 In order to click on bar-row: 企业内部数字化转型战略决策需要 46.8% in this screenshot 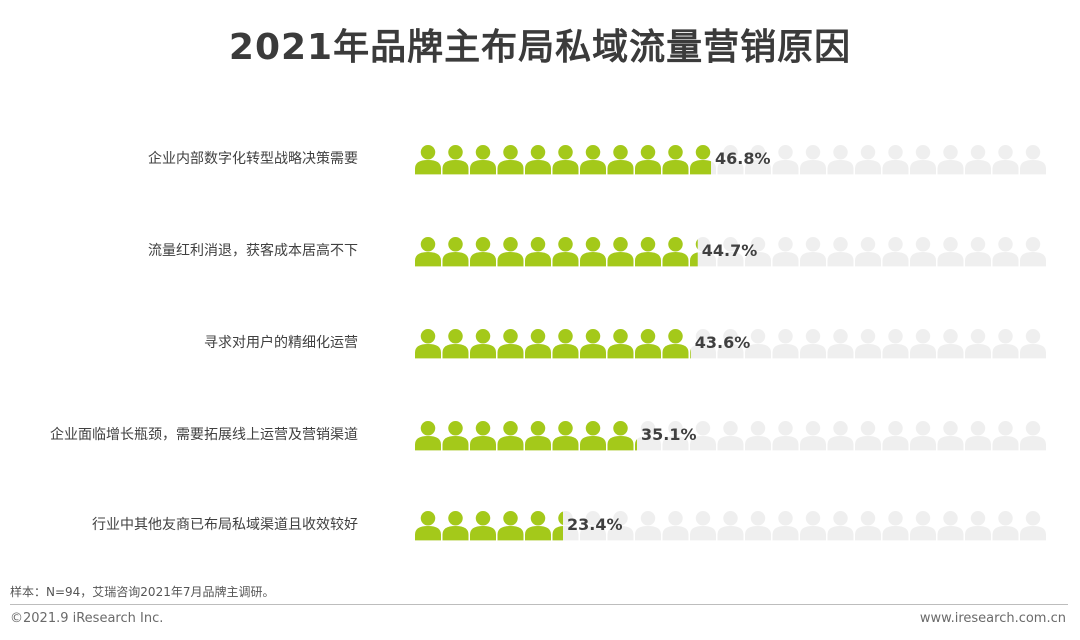, I will do `click(597, 160)`.